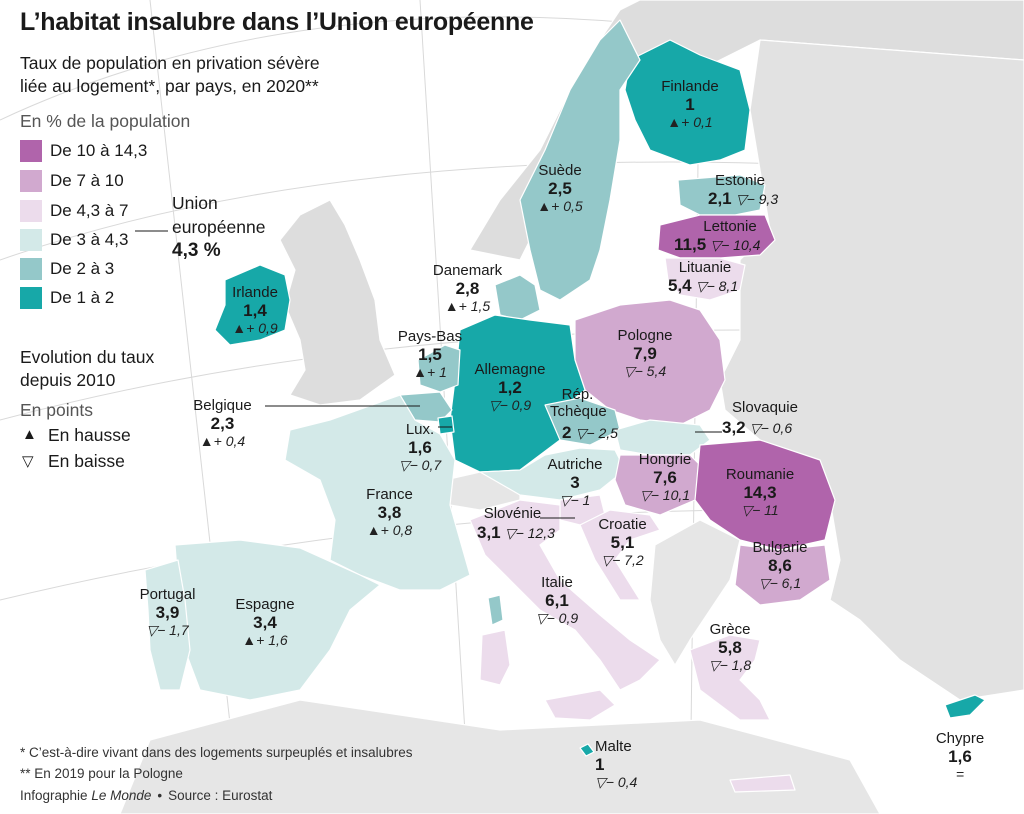 This screenshot has width=1024, height=814. I want to click on lettonie-shape, so click(716, 236).